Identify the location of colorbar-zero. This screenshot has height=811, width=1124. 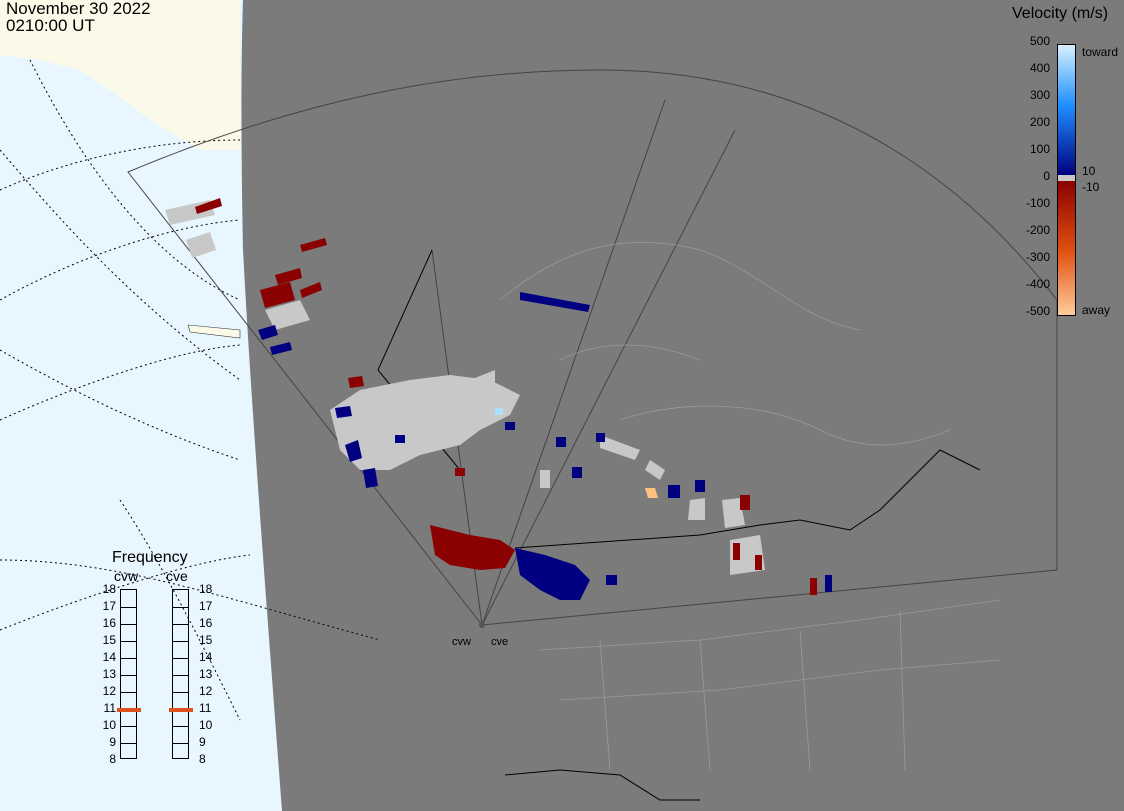
(1066, 178).